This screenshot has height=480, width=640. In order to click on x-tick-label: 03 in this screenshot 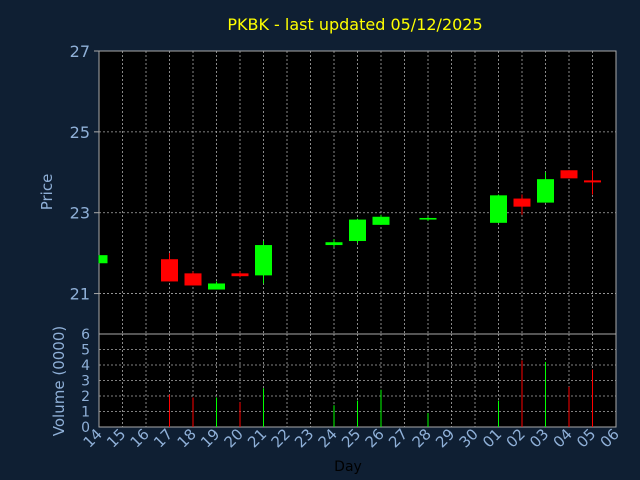, I will do `click(539, 438)`.